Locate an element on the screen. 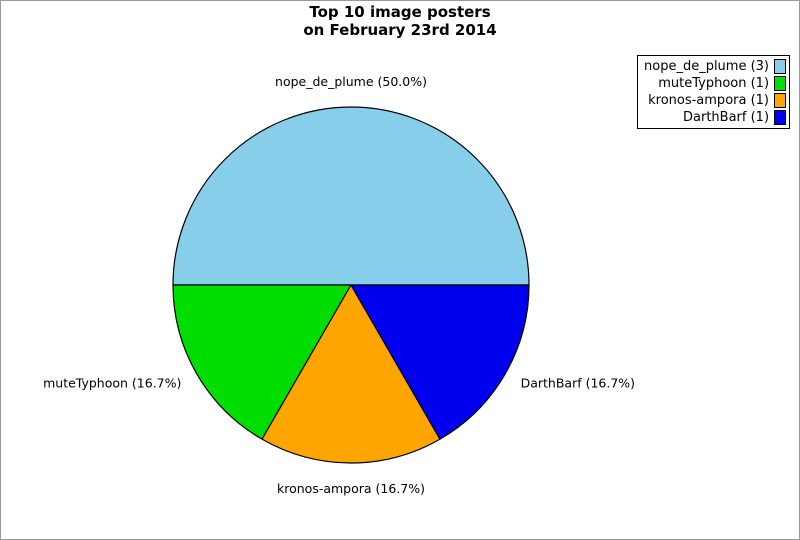 This screenshot has height=540, width=800. legend-item-label: DarthBarf (1) is located at coordinates (726, 117).